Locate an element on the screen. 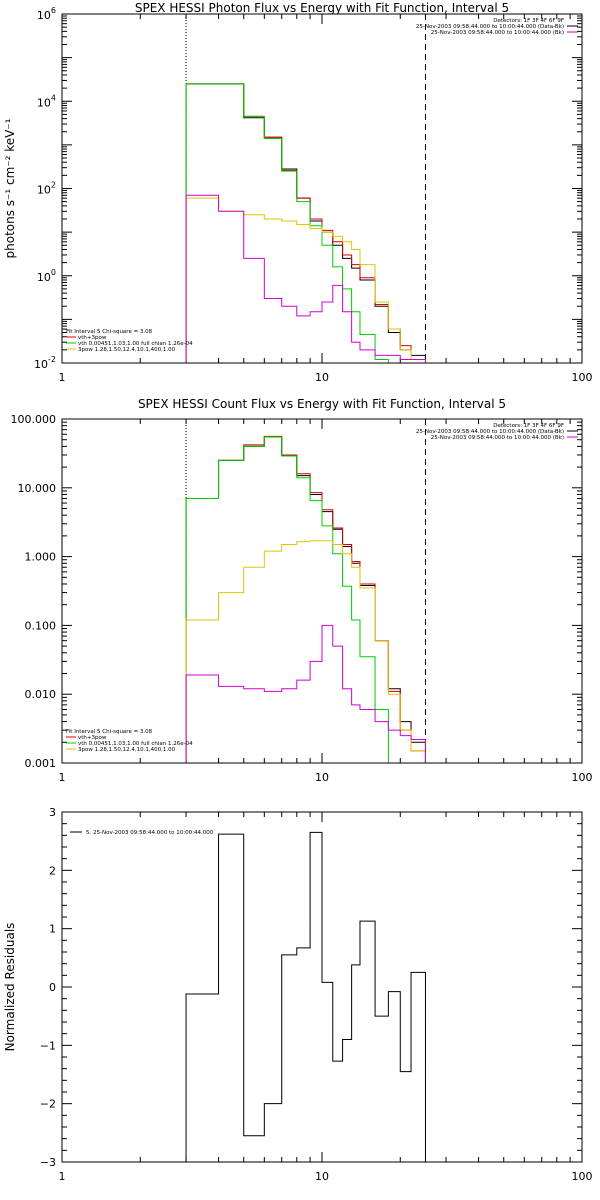  y-tick-label: 0.001 is located at coordinates (41, 763).